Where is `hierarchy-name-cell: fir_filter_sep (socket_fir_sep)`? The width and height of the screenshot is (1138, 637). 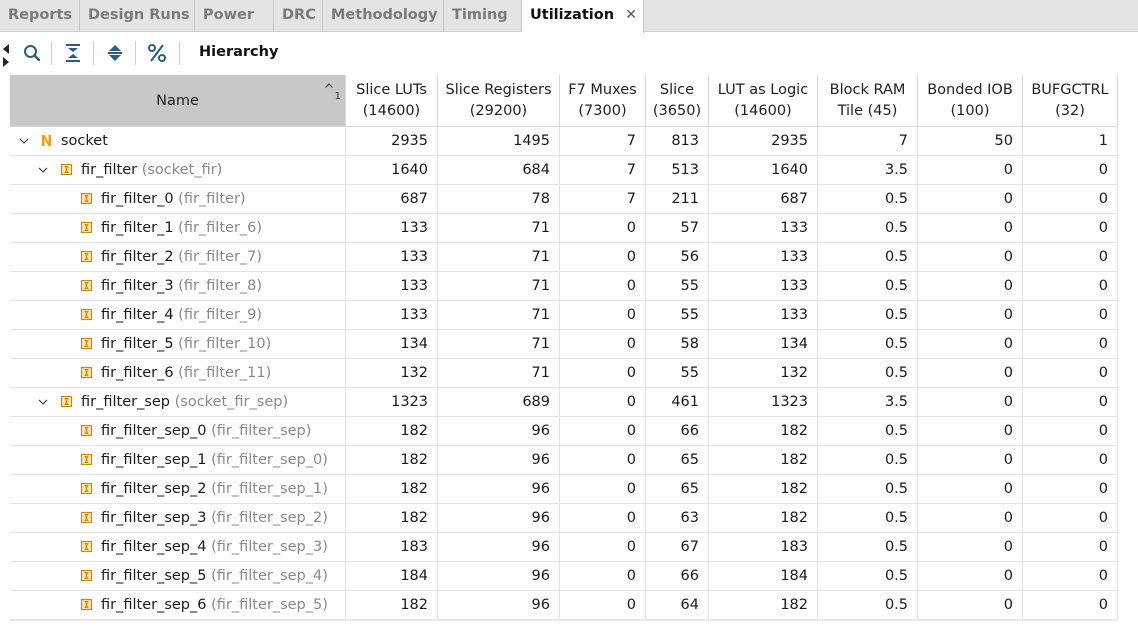
hierarchy-name-cell: fir_filter_sep (socket_fir_sep) is located at coordinates (178, 402).